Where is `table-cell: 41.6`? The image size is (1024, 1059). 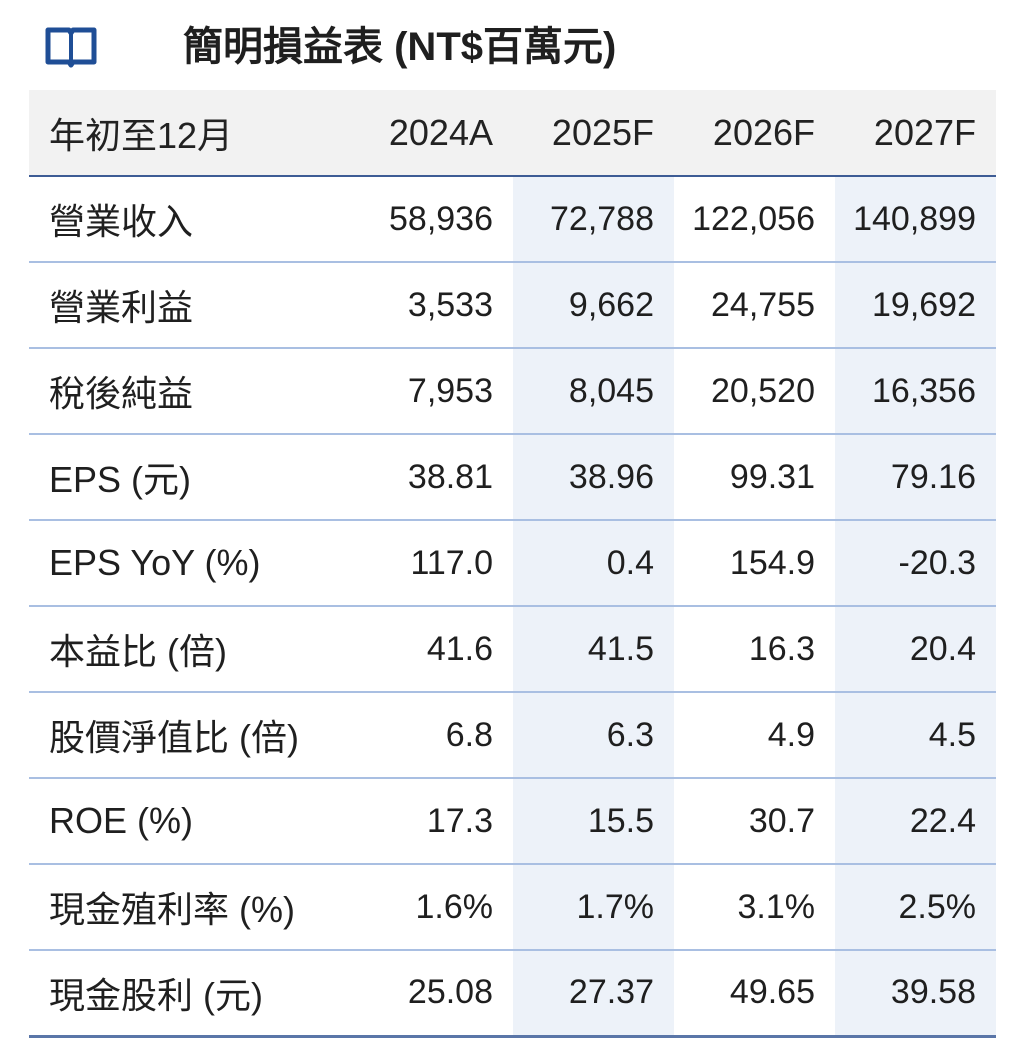 table-cell: 41.6 is located at coordinates (431, 649).